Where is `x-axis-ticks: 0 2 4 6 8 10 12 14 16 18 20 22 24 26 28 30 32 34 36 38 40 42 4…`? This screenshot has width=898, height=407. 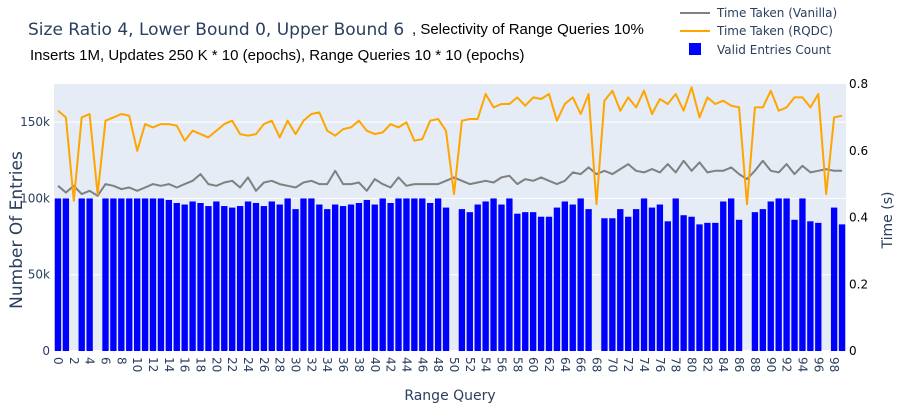 x-axis-ticks: 0 2 4 6 8 10 12 14 16 18 20 22 24 26 28 30 32 34 36 38 40 42 4… is located at coordinates (446, 364).